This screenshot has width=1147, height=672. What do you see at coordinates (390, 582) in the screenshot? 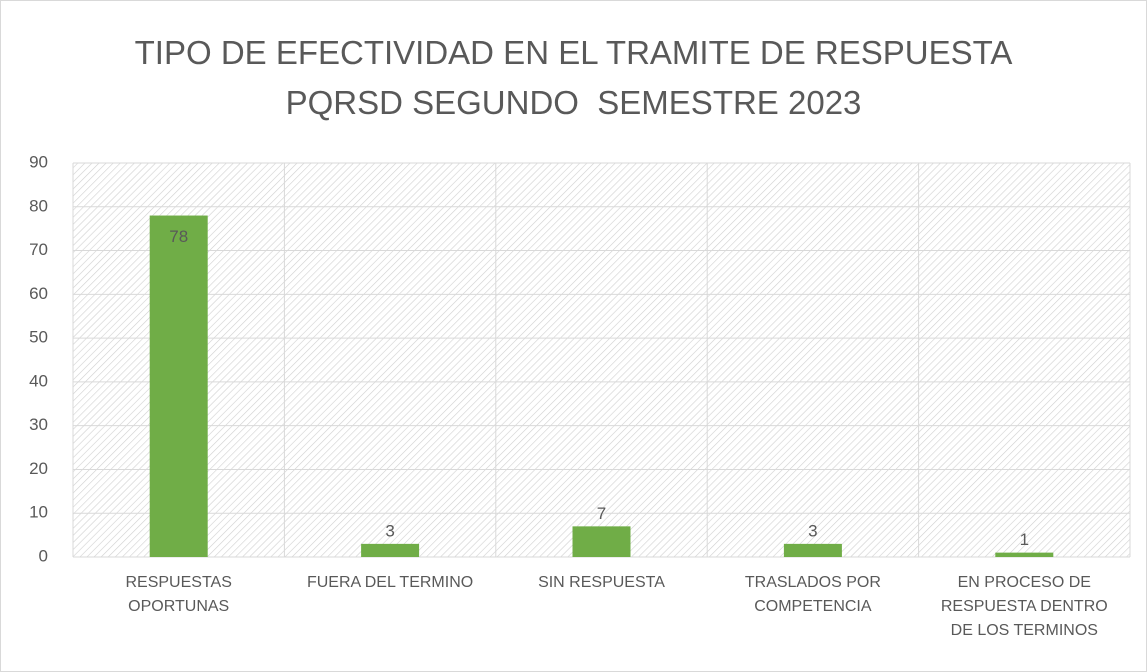
I see `x-tick-label: FUERA DEL TERMINO` at bounding box center [390, 582].